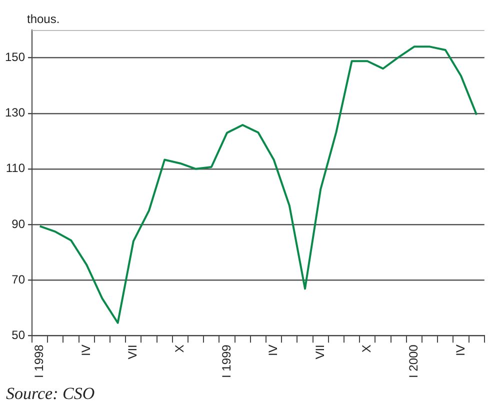  I want to click on y-axis-title: thous., so click(43, 19).